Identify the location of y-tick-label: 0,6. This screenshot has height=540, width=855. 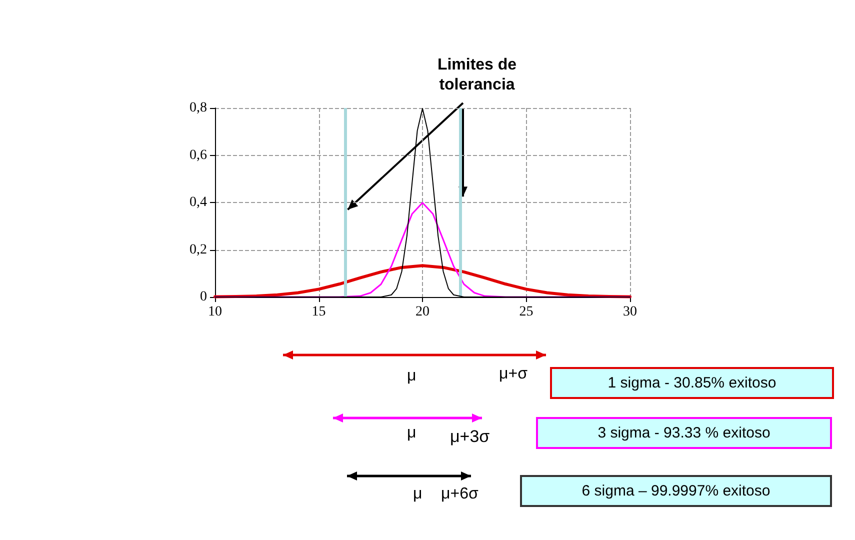
(198, 155).